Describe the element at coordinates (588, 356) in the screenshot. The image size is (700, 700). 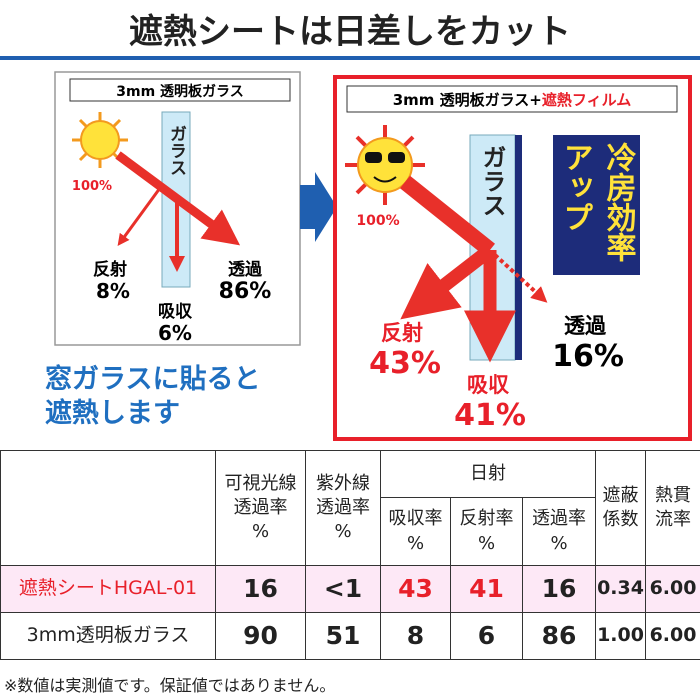
I see `right-transmit: 16%` at that location.